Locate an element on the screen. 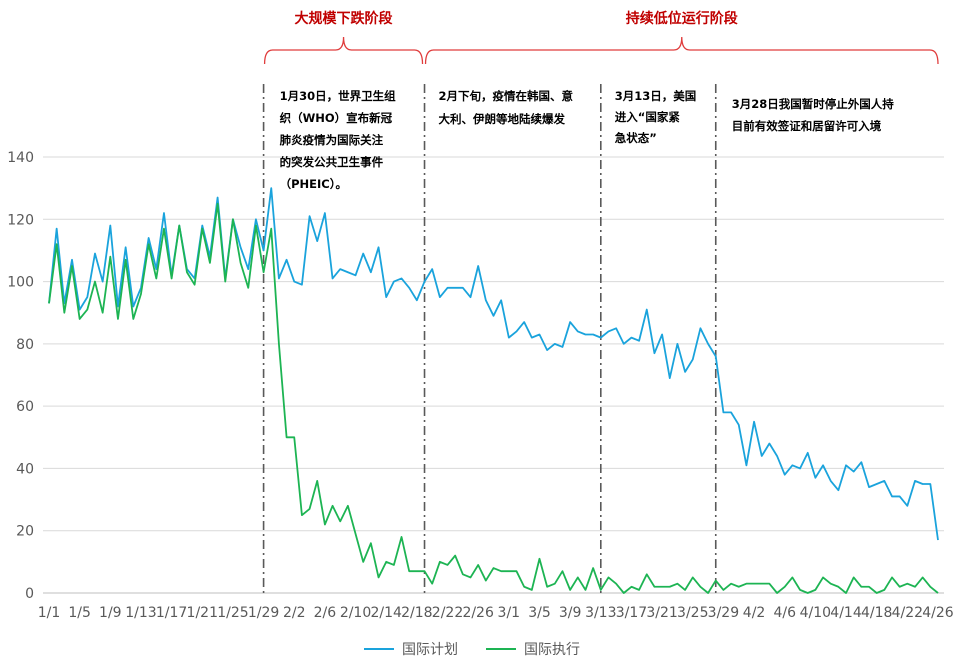  x-tick-label-1-25: 1/25 is located at coordinates (232, 613).